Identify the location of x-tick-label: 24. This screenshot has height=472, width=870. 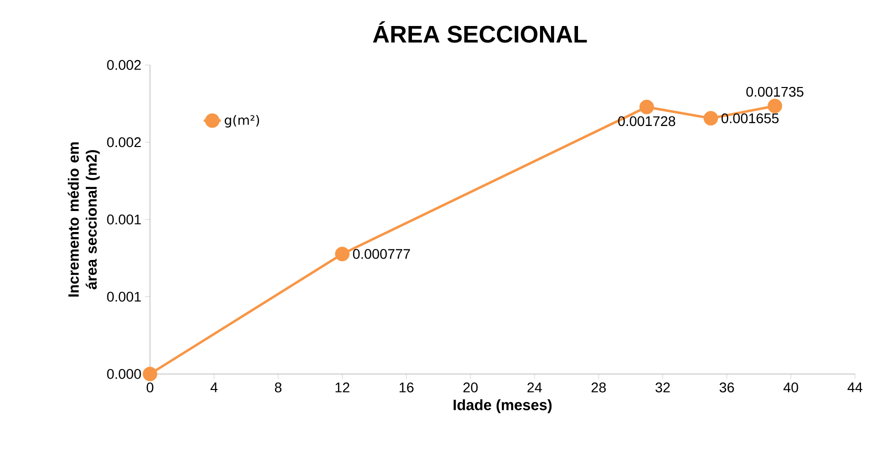
(534, 387).